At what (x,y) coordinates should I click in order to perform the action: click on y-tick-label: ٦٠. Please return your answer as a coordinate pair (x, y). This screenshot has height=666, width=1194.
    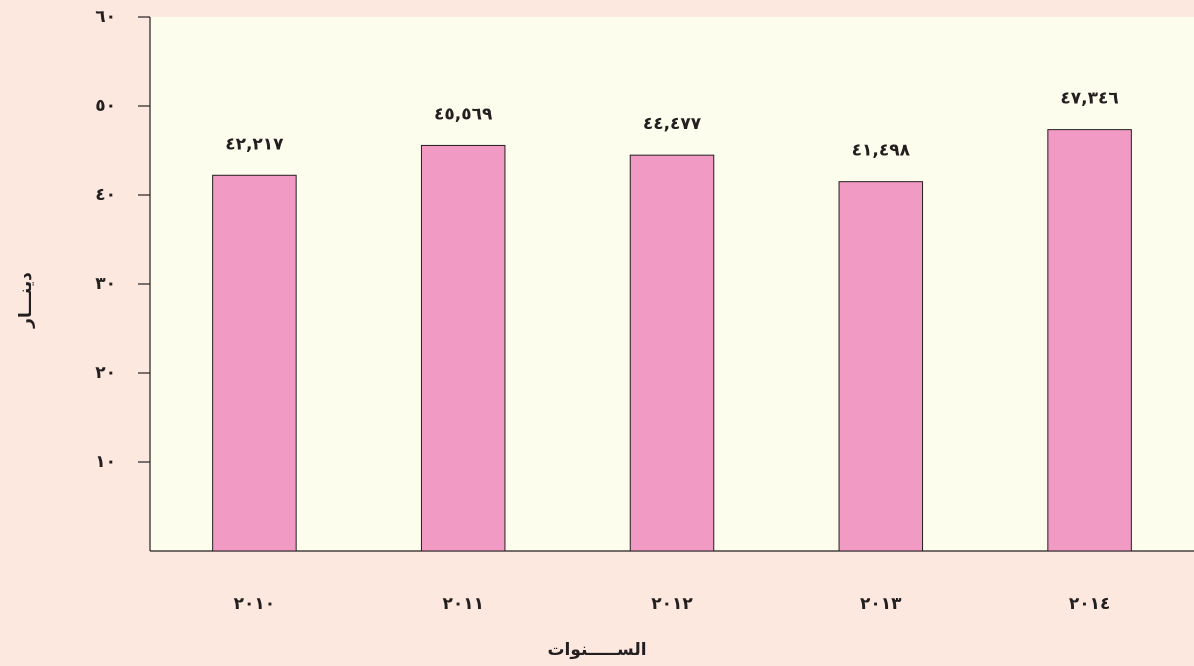
    Looking at the image, I should click on (105, 17).